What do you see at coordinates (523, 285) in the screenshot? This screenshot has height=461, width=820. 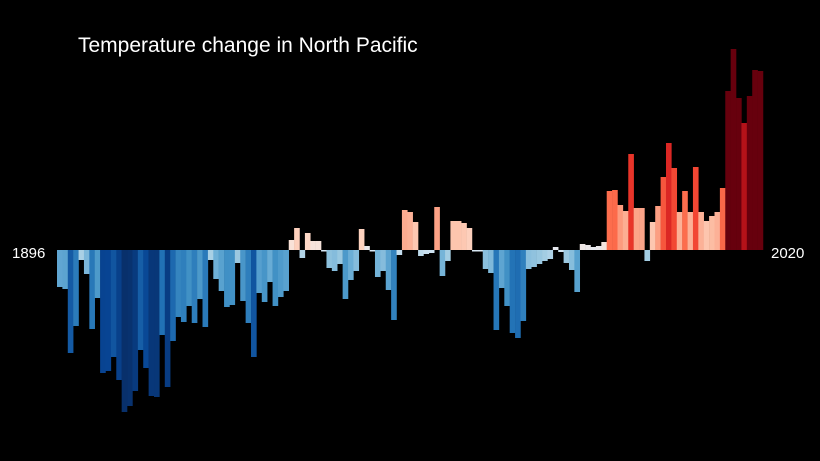 I see `bar-1982` at bounding box center [523, 285].